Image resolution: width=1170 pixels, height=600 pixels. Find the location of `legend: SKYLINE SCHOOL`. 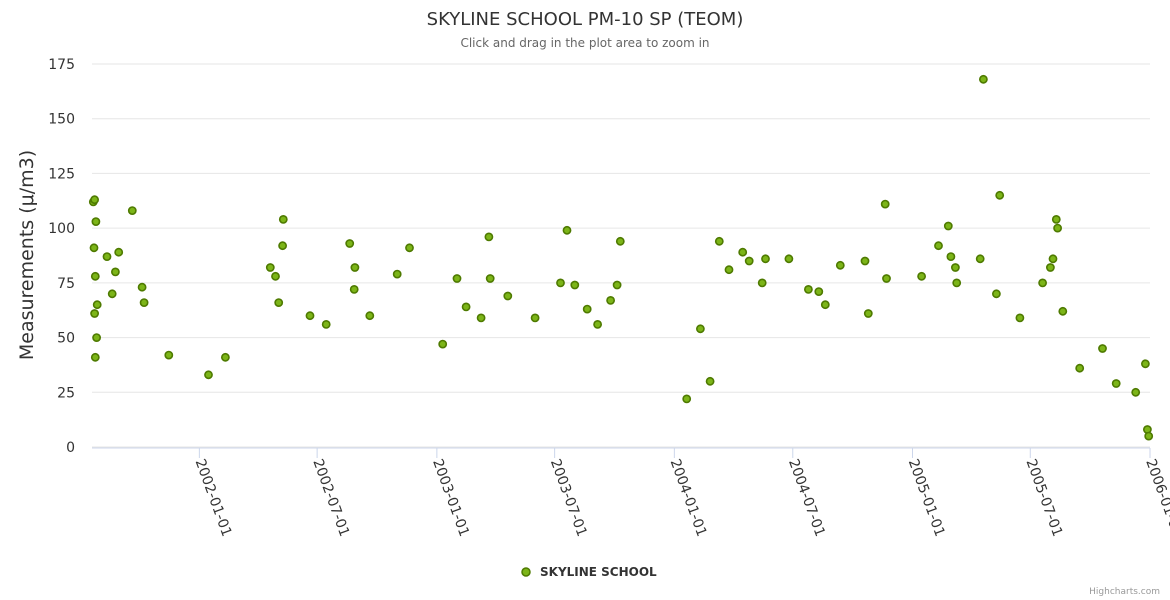

legend: SKYLINE SCHOOL is located at coordinates (589, 572).